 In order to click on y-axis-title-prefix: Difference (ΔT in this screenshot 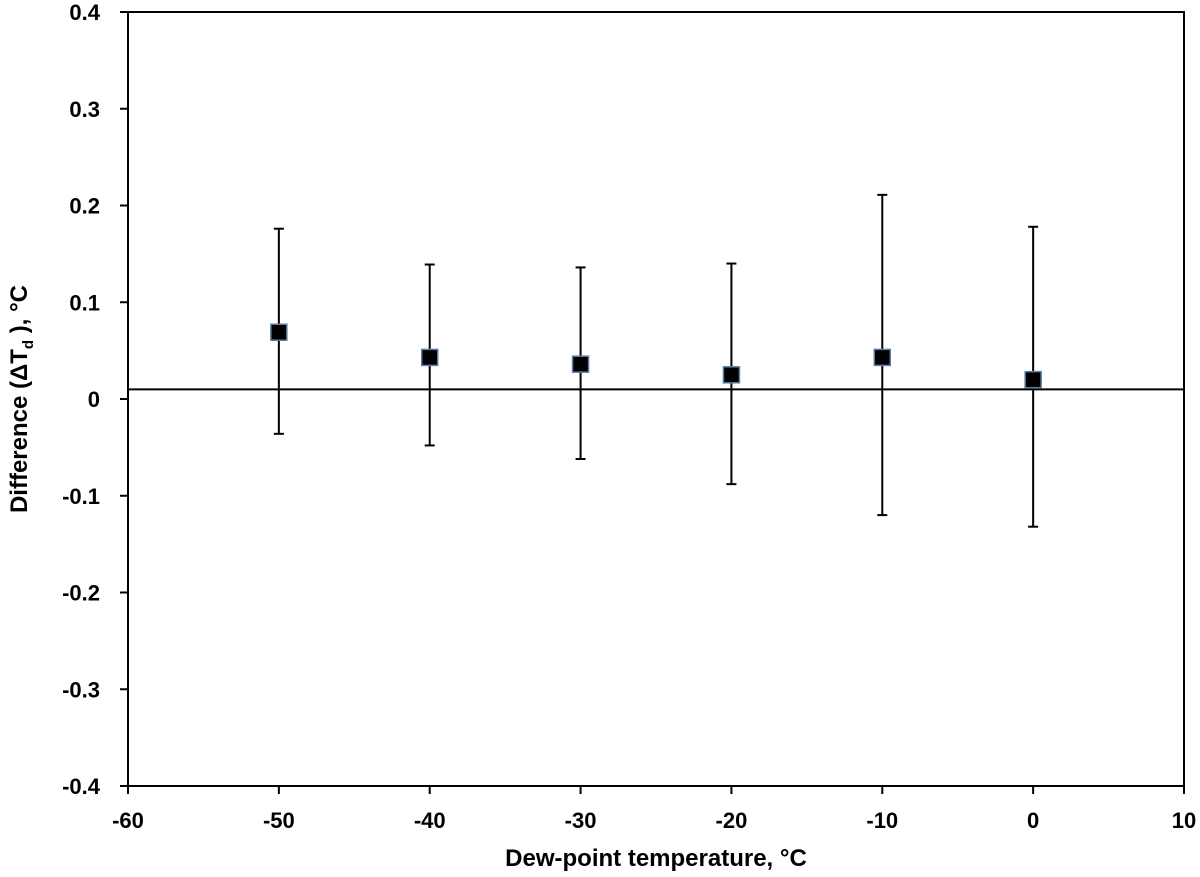, I will do `click(19, 431)`.